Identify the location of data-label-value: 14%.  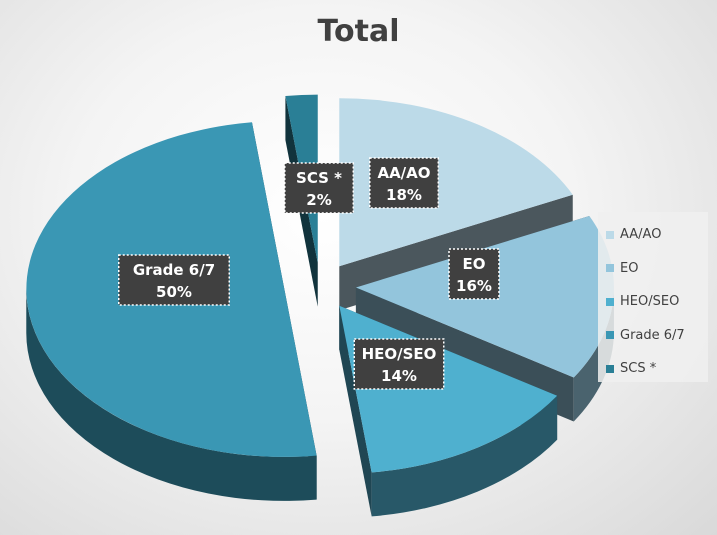
(399, 376).